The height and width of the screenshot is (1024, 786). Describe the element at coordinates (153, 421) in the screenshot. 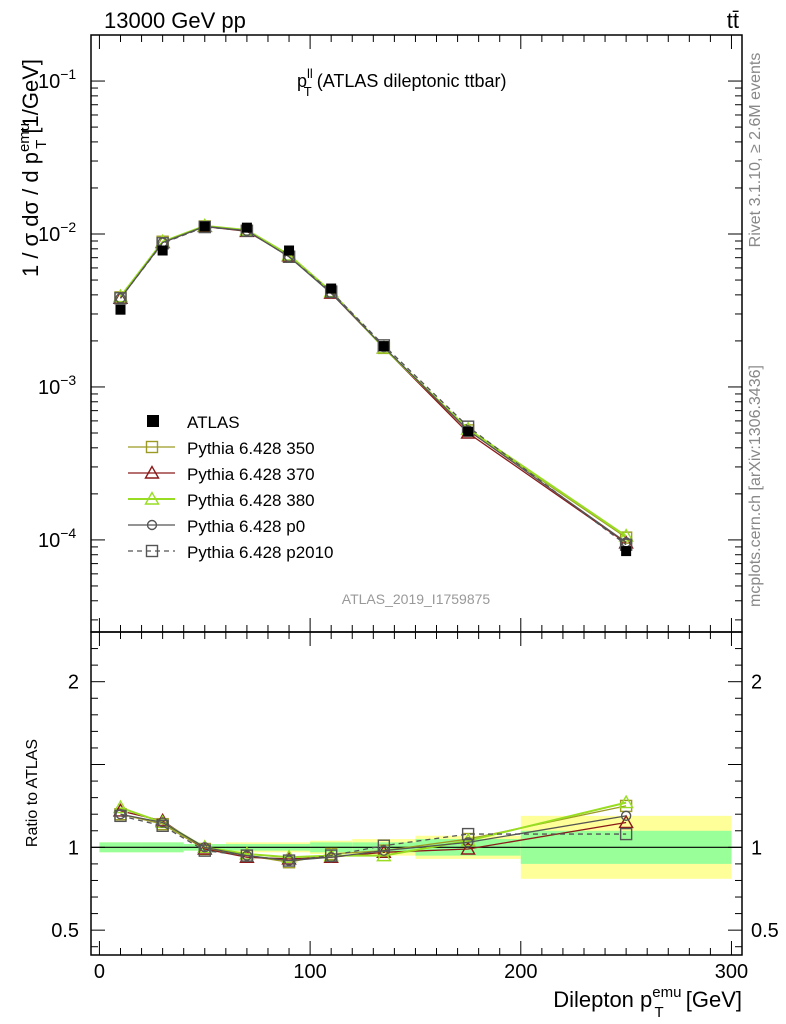

I see `legend-marker-atlas` at that location.